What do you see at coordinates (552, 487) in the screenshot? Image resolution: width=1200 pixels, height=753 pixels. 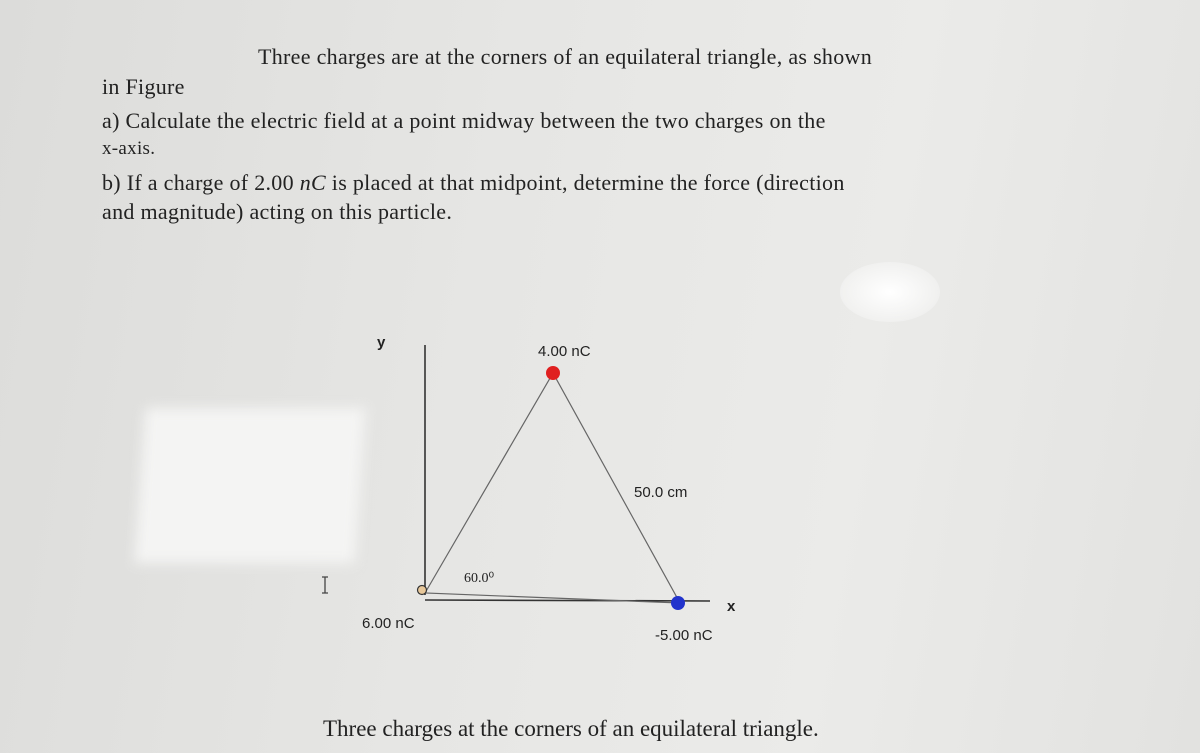 I see `triangle` at bounding box center [552, 487].